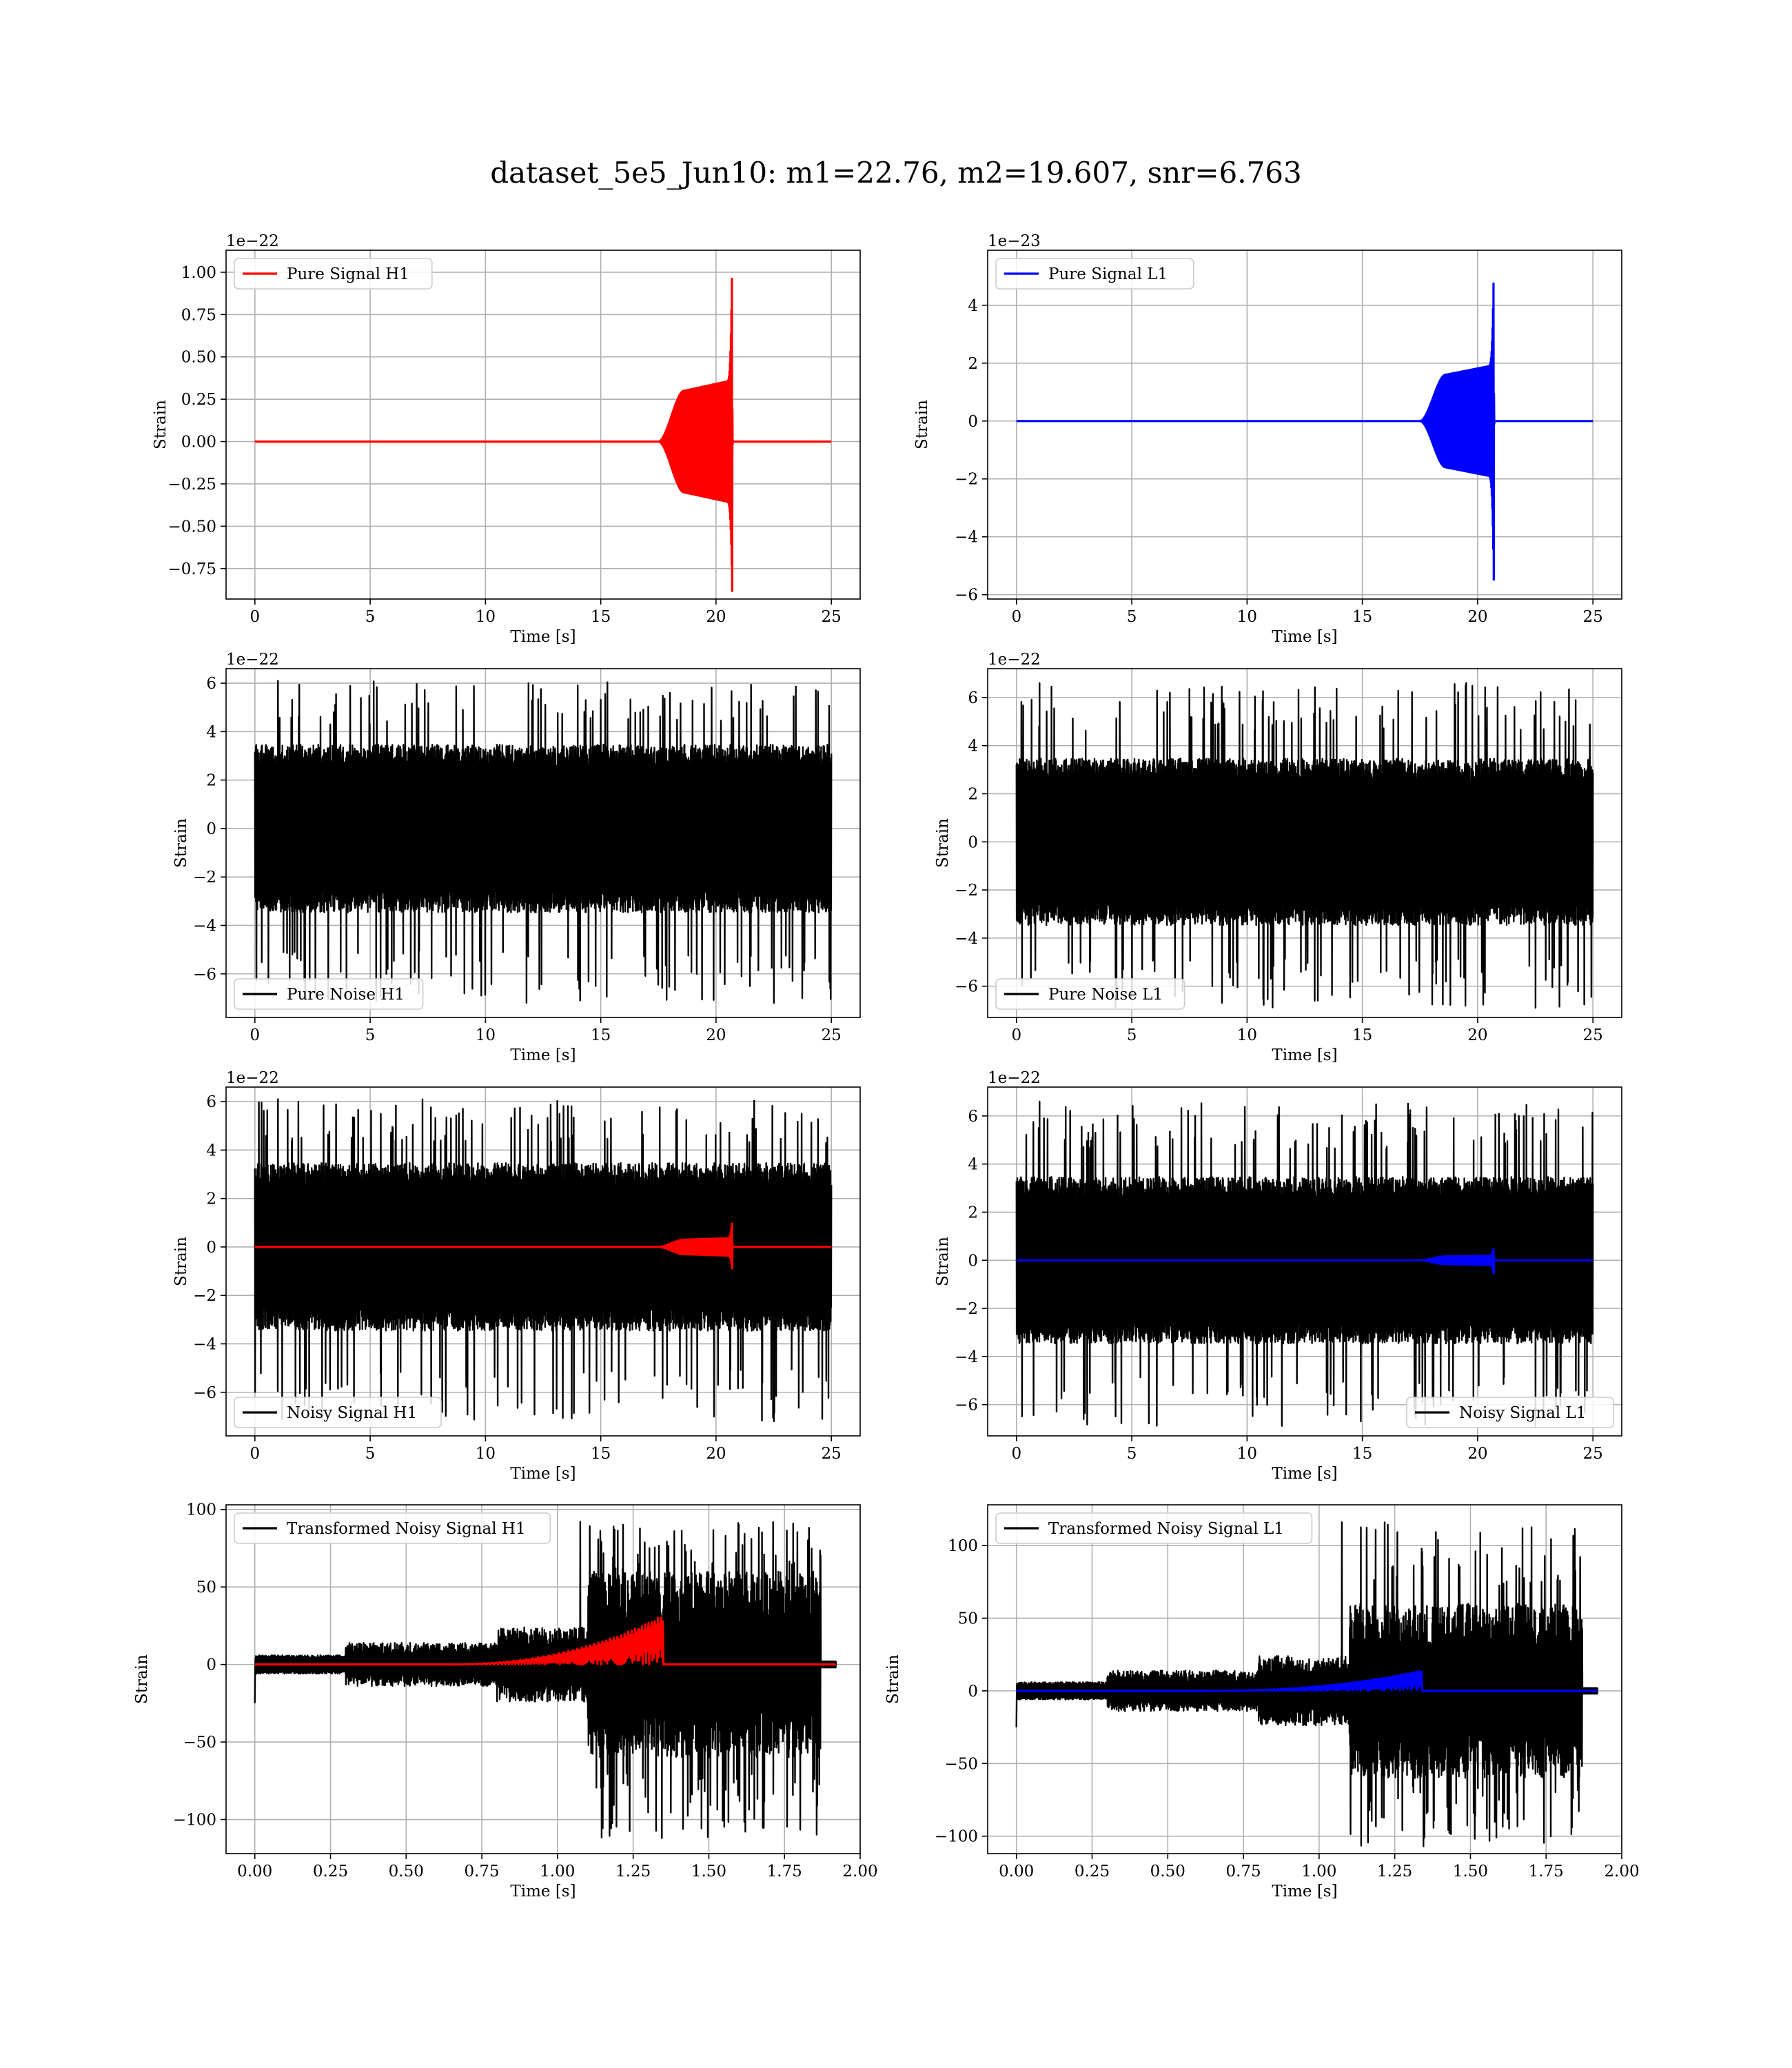  Describe the element at coordinates (1105, 995) in the screenshot. I see `legend-entry: Pure Noise L1` at that location.